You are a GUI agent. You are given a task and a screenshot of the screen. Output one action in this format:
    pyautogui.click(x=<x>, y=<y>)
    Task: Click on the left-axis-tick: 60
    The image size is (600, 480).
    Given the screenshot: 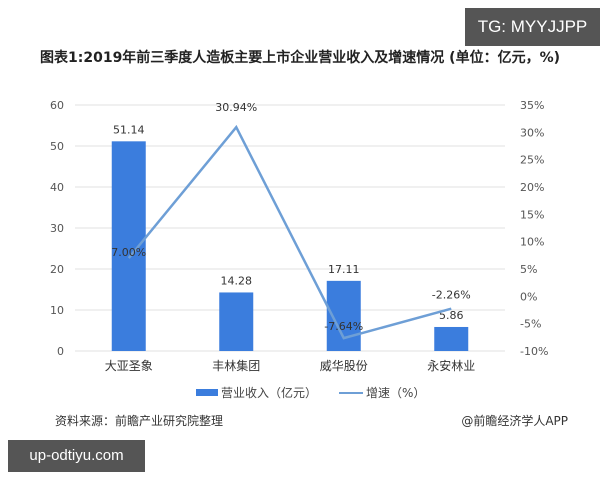 What is the action you would take?
    pyautogui.click(x=57, y=105)
    